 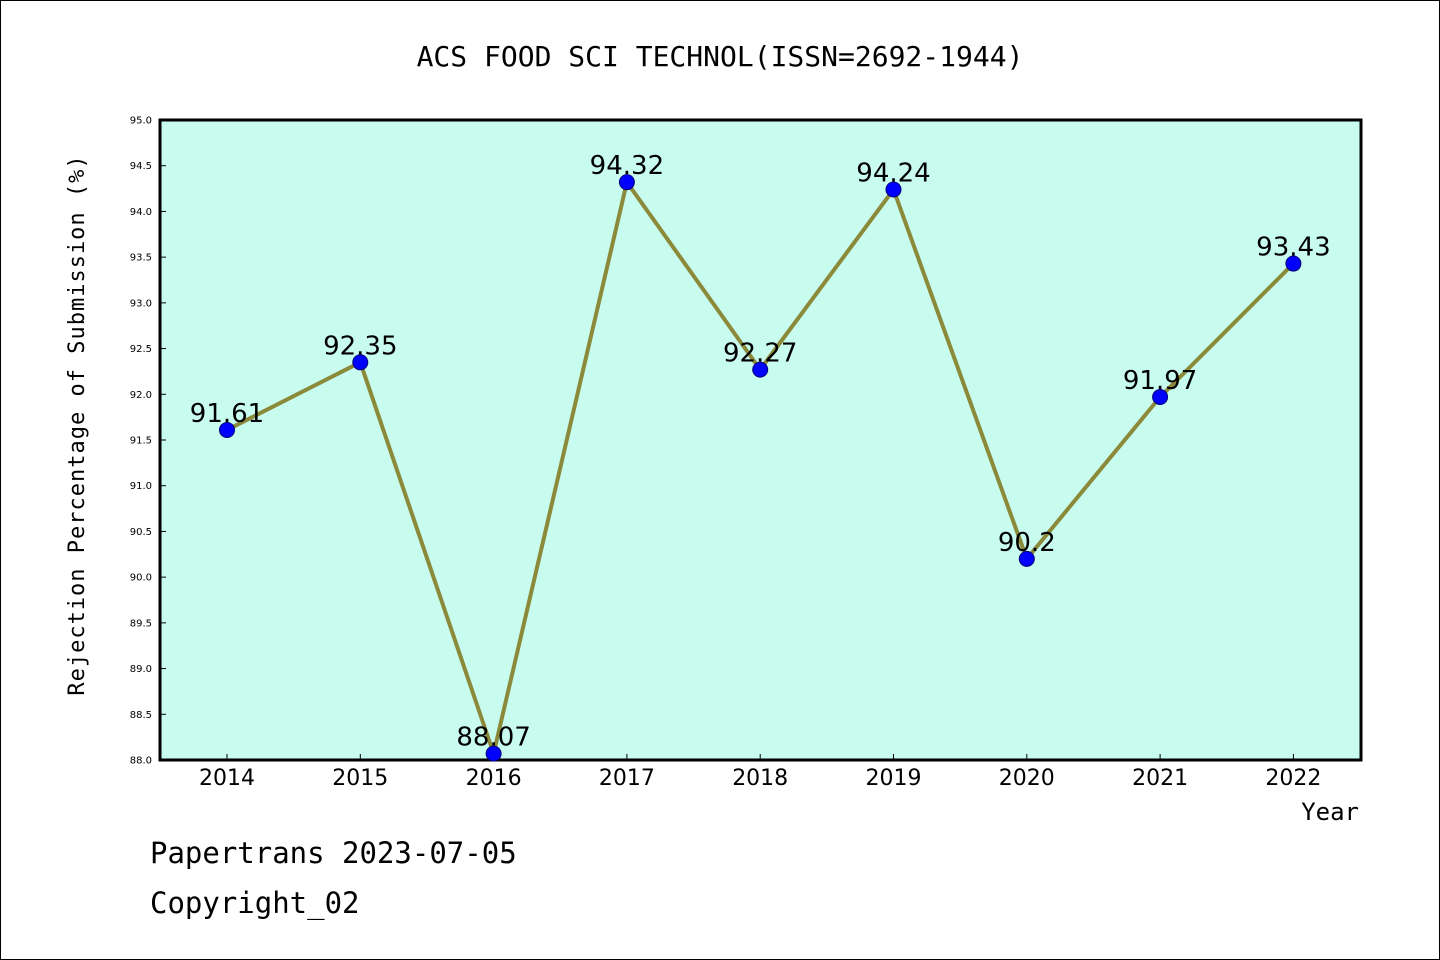 What do you see at coordinates (141, 669) in the screenshot?
I see `y-tick-label: 89.0` at bounding box center [141, 669].